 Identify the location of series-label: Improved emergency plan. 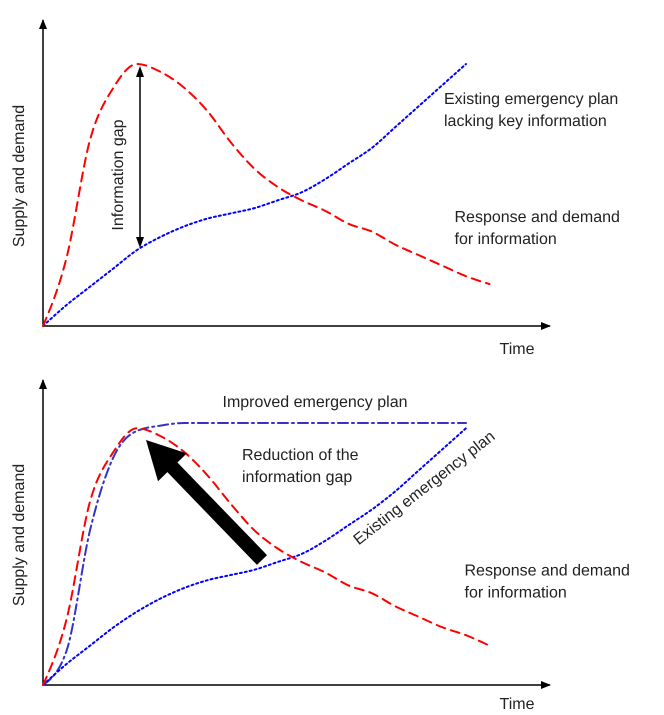
(315, 402).